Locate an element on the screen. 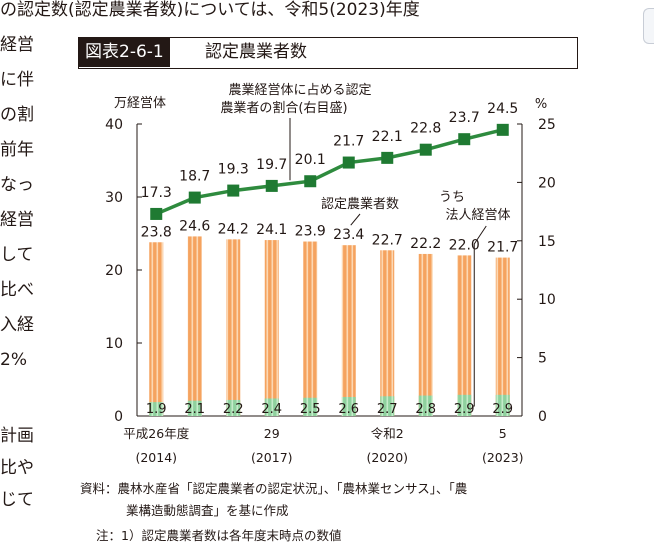 The width and height of the screenshot is (654, 550). left-text-fragment: して is located at coordinates (17, 255).